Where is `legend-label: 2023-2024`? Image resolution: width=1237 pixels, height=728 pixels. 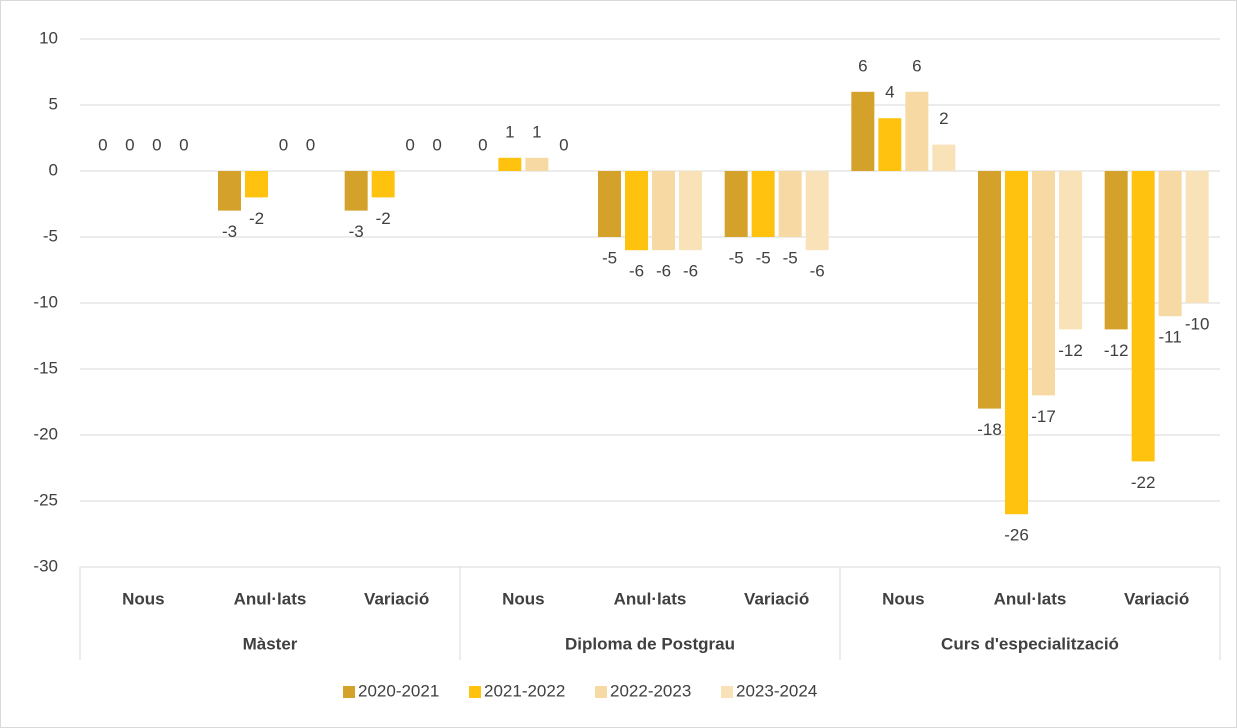
legend-label: 2023-2024 is located at coordinates (776, 690).